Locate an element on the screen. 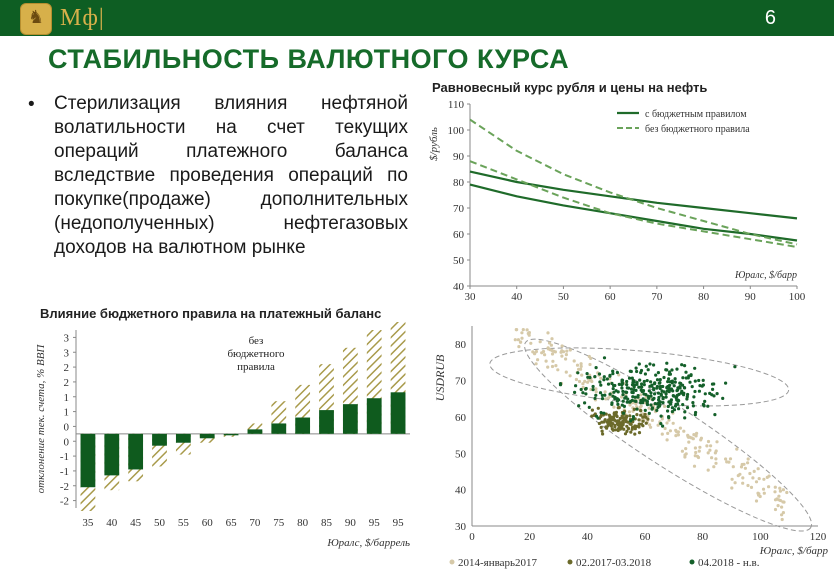 Image resolution: width=834 pixels, height=576 pixels. page-title: СТАБИЛЬНОСТЬ ВАЛЮТНОГО КУРСА is located at coordinates (309, 59).